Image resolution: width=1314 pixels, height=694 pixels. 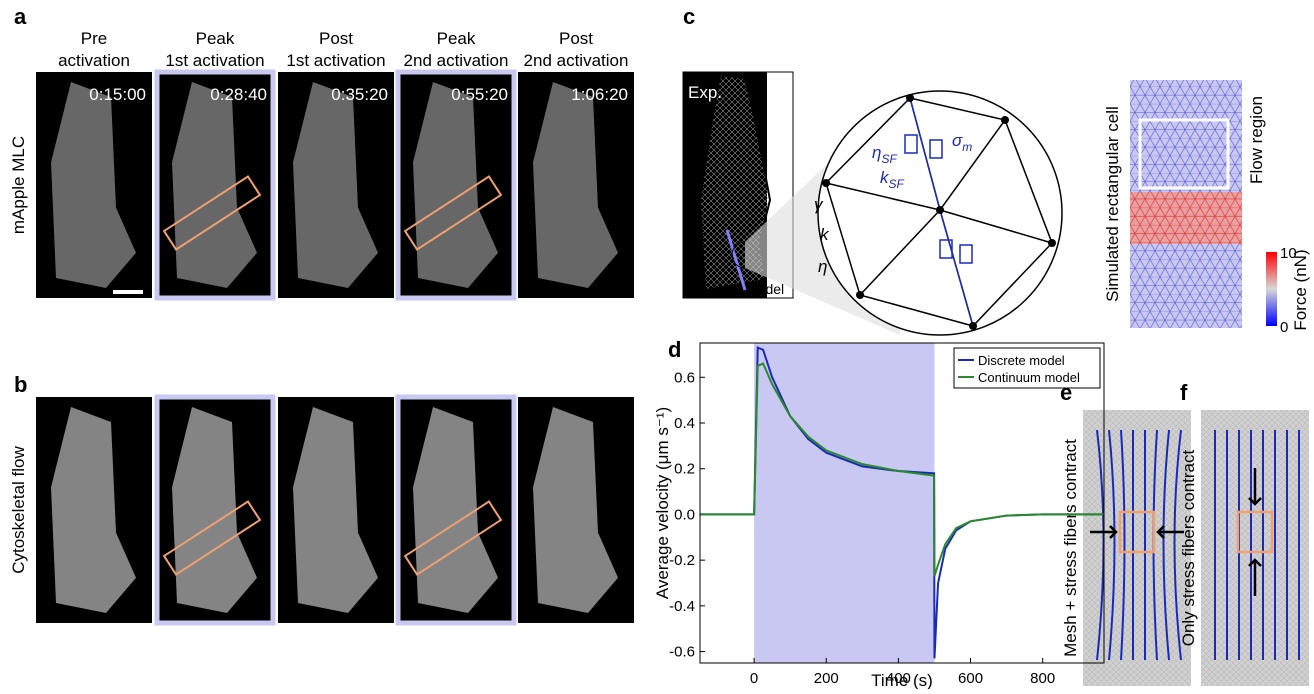 I want to click on y-tick-label: -0.2, so click(x=682, y=560).